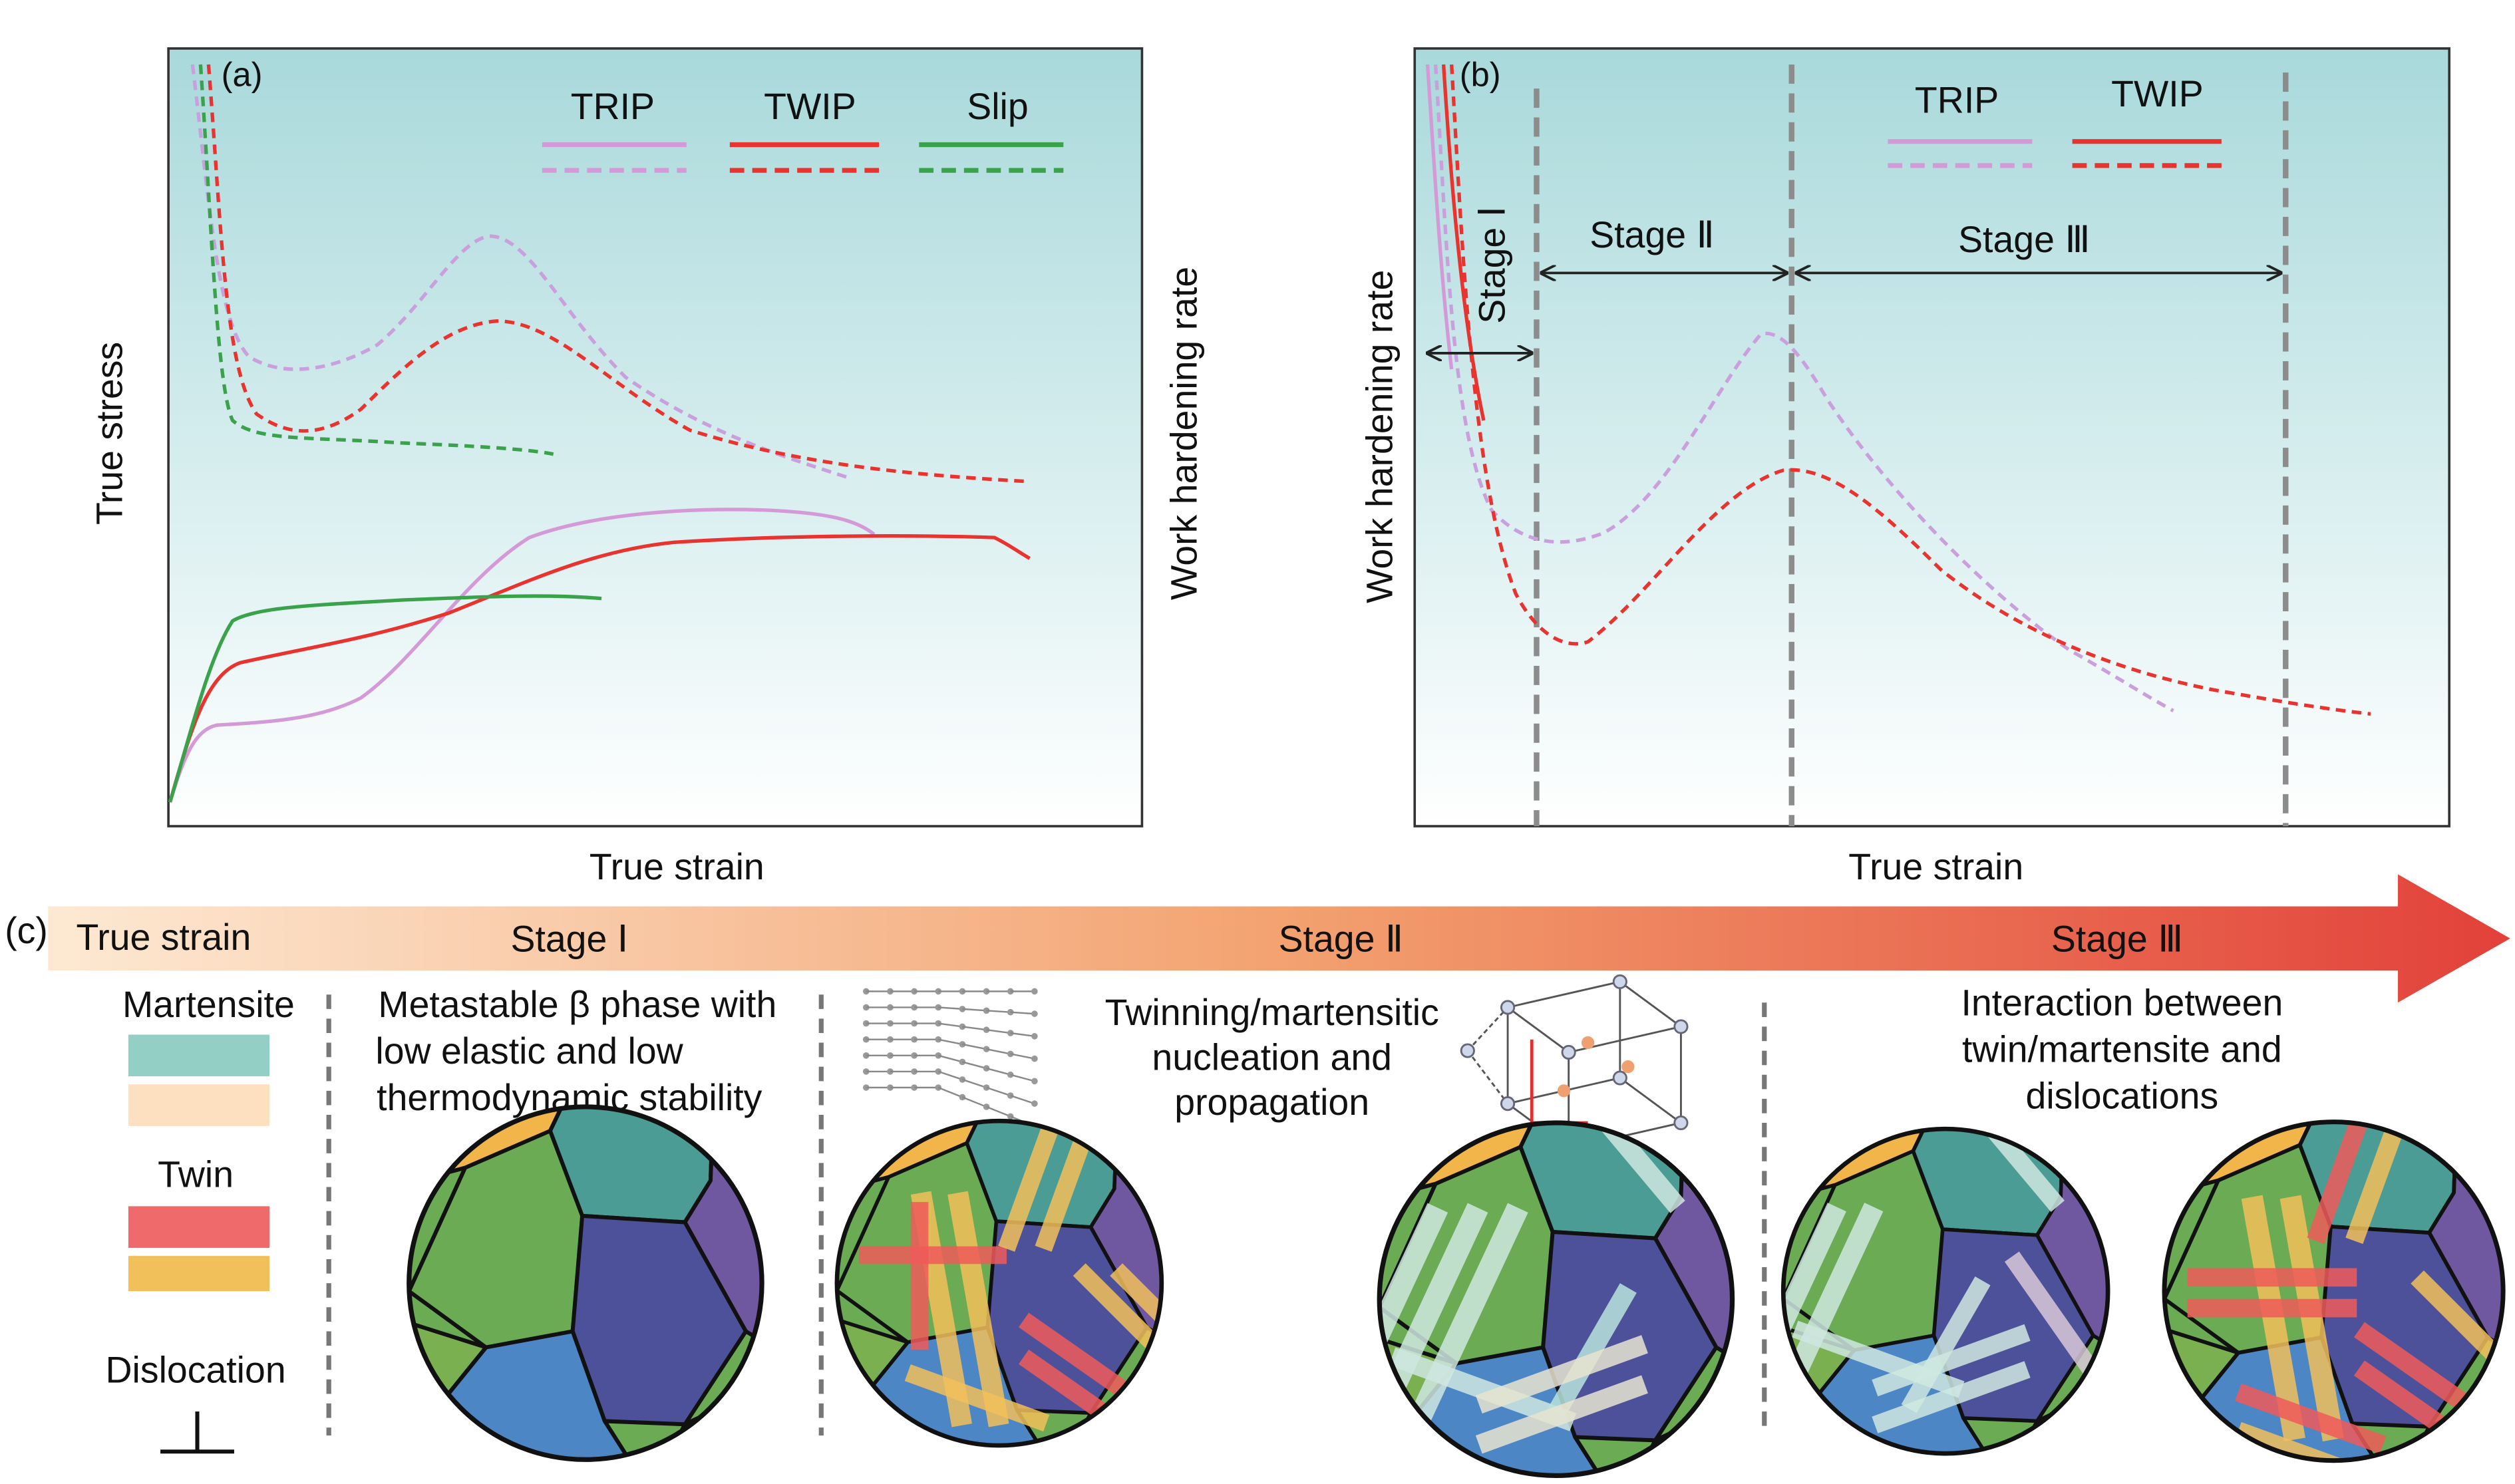 The width and height of the screenshot is (2515, 1484). I want to click on panel-label: (c), so click(27, 930).